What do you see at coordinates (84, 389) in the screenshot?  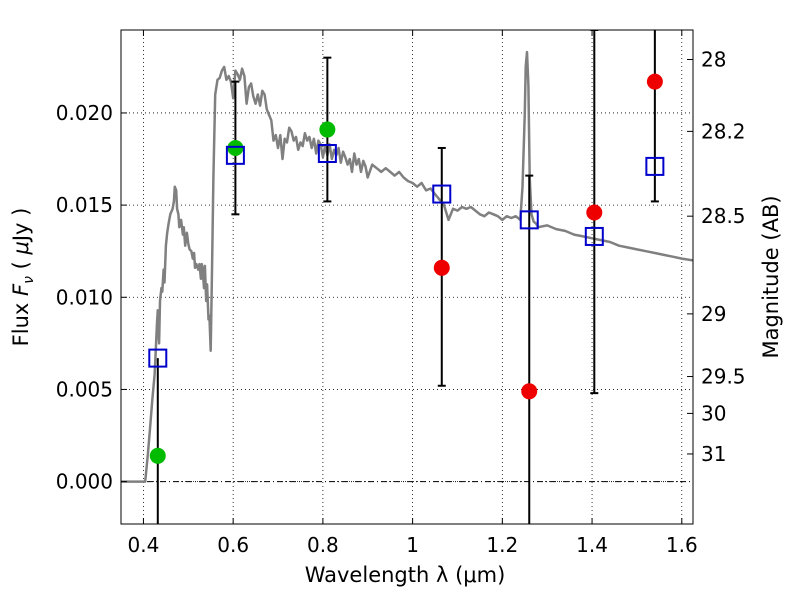 I see `y-tick-label: 0.005` at bounding box center [84, 389].